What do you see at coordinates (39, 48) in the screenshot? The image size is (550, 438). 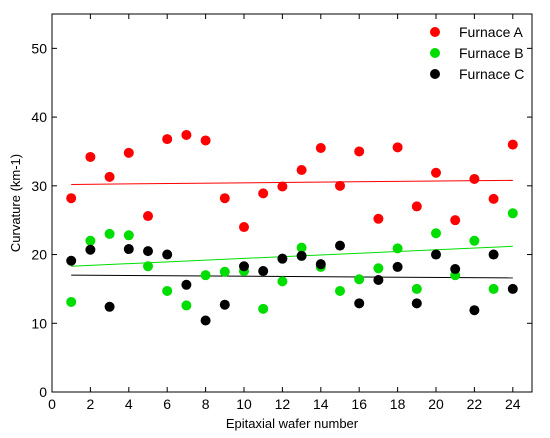 I see `y-tick-label: 50` at bounding box center [39, 48].